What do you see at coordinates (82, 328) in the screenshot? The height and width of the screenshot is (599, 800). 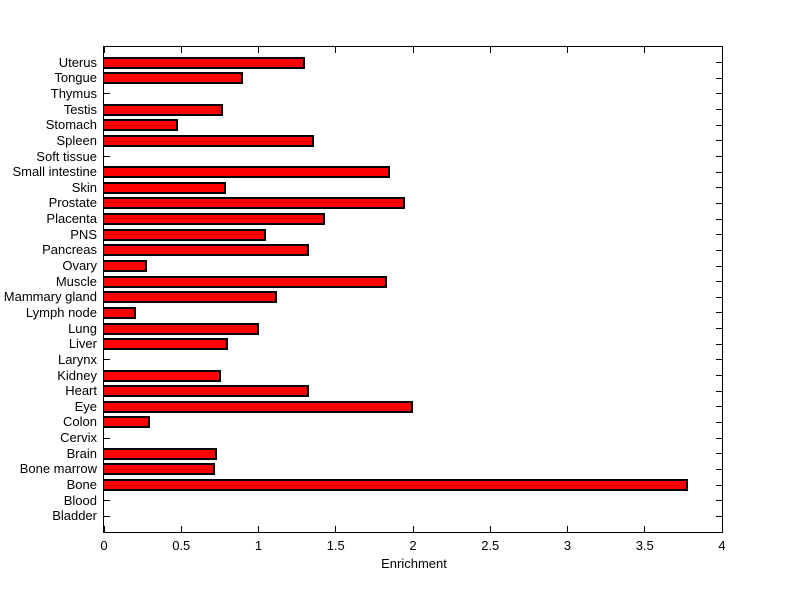 I see `y-tick-label: Lung` at bounding box center [82, 328].